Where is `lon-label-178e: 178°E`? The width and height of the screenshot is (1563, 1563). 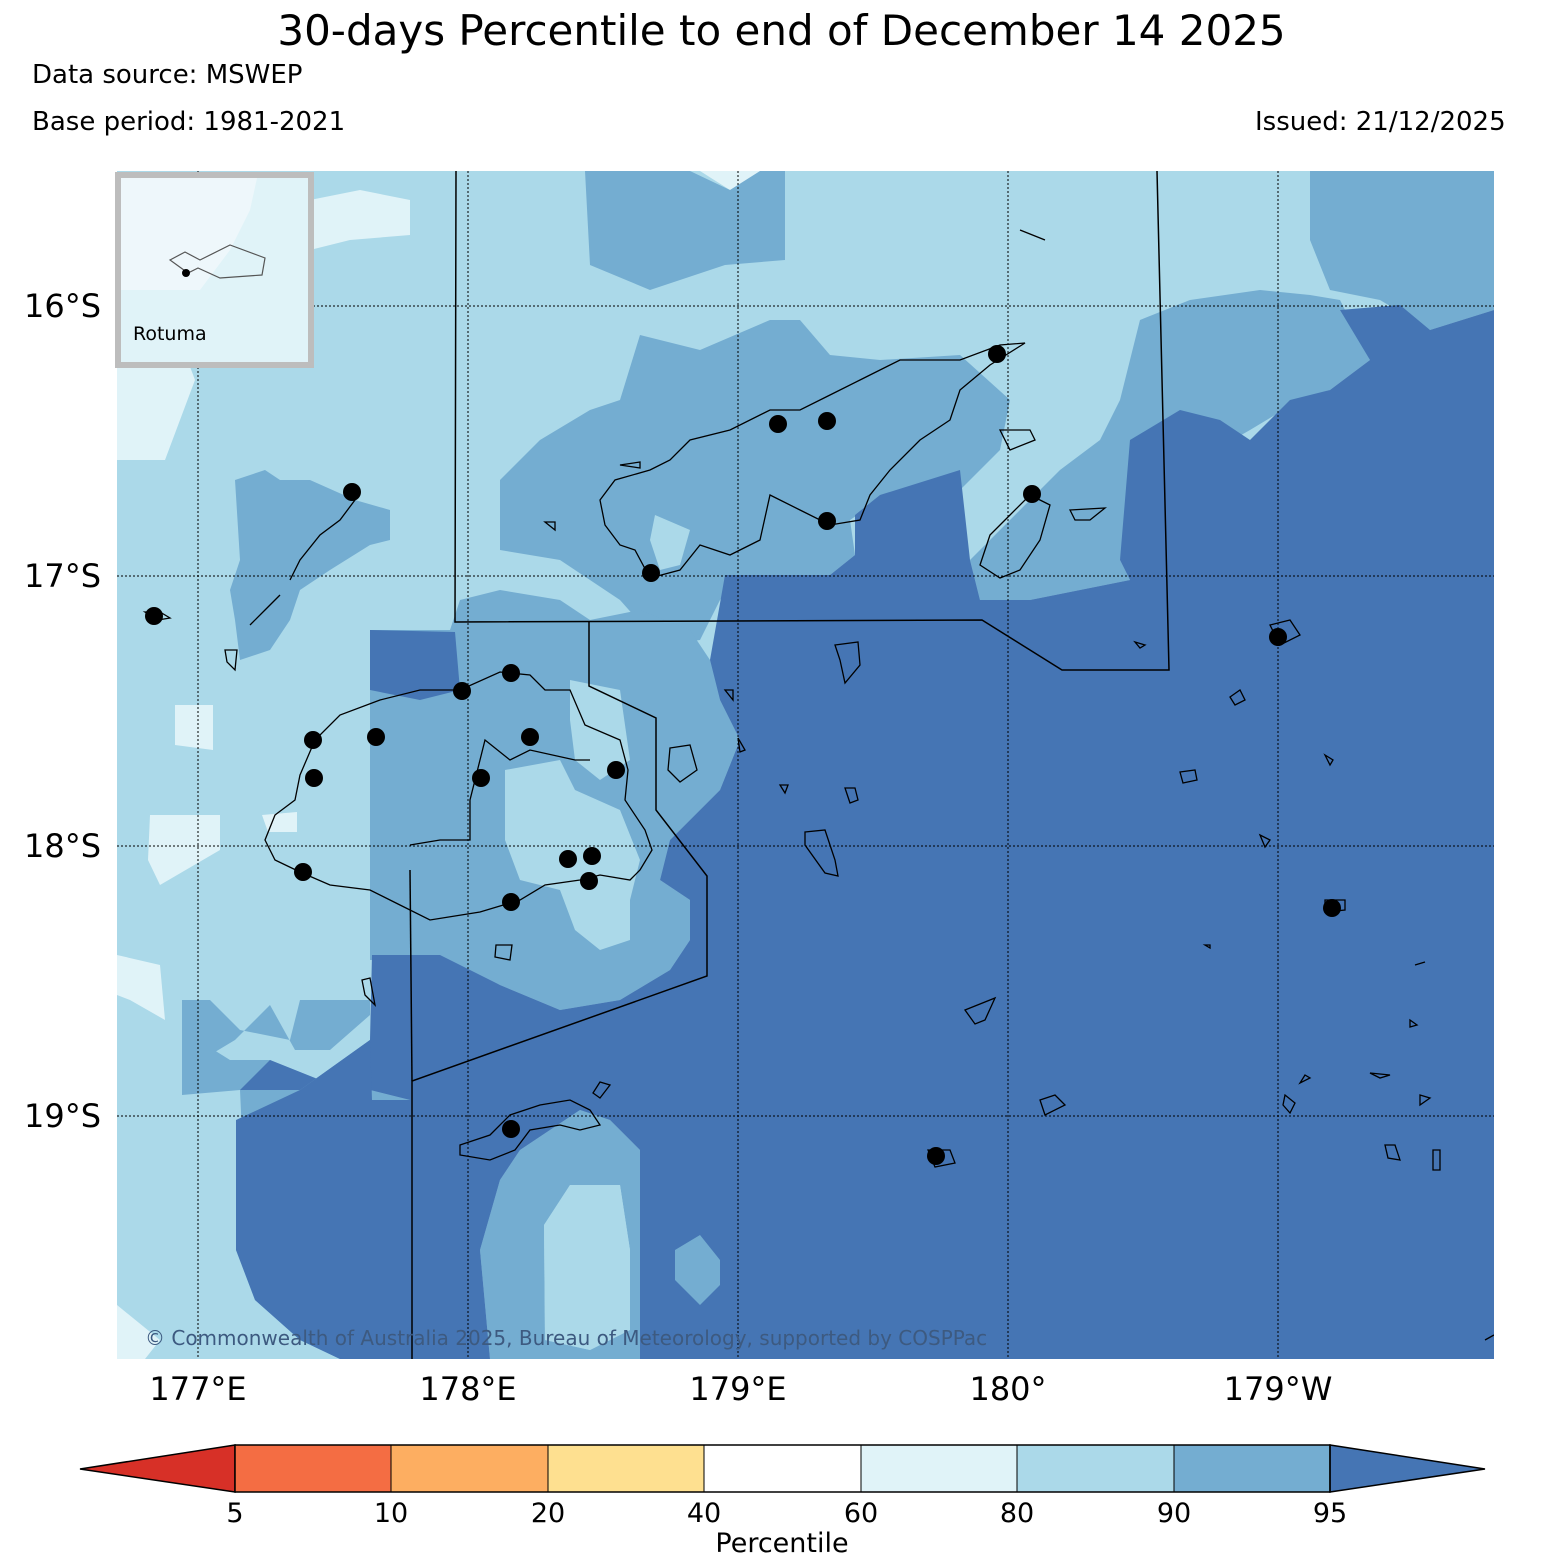 lon-label-178e: 178°E is located at coordinates (468, 1389).